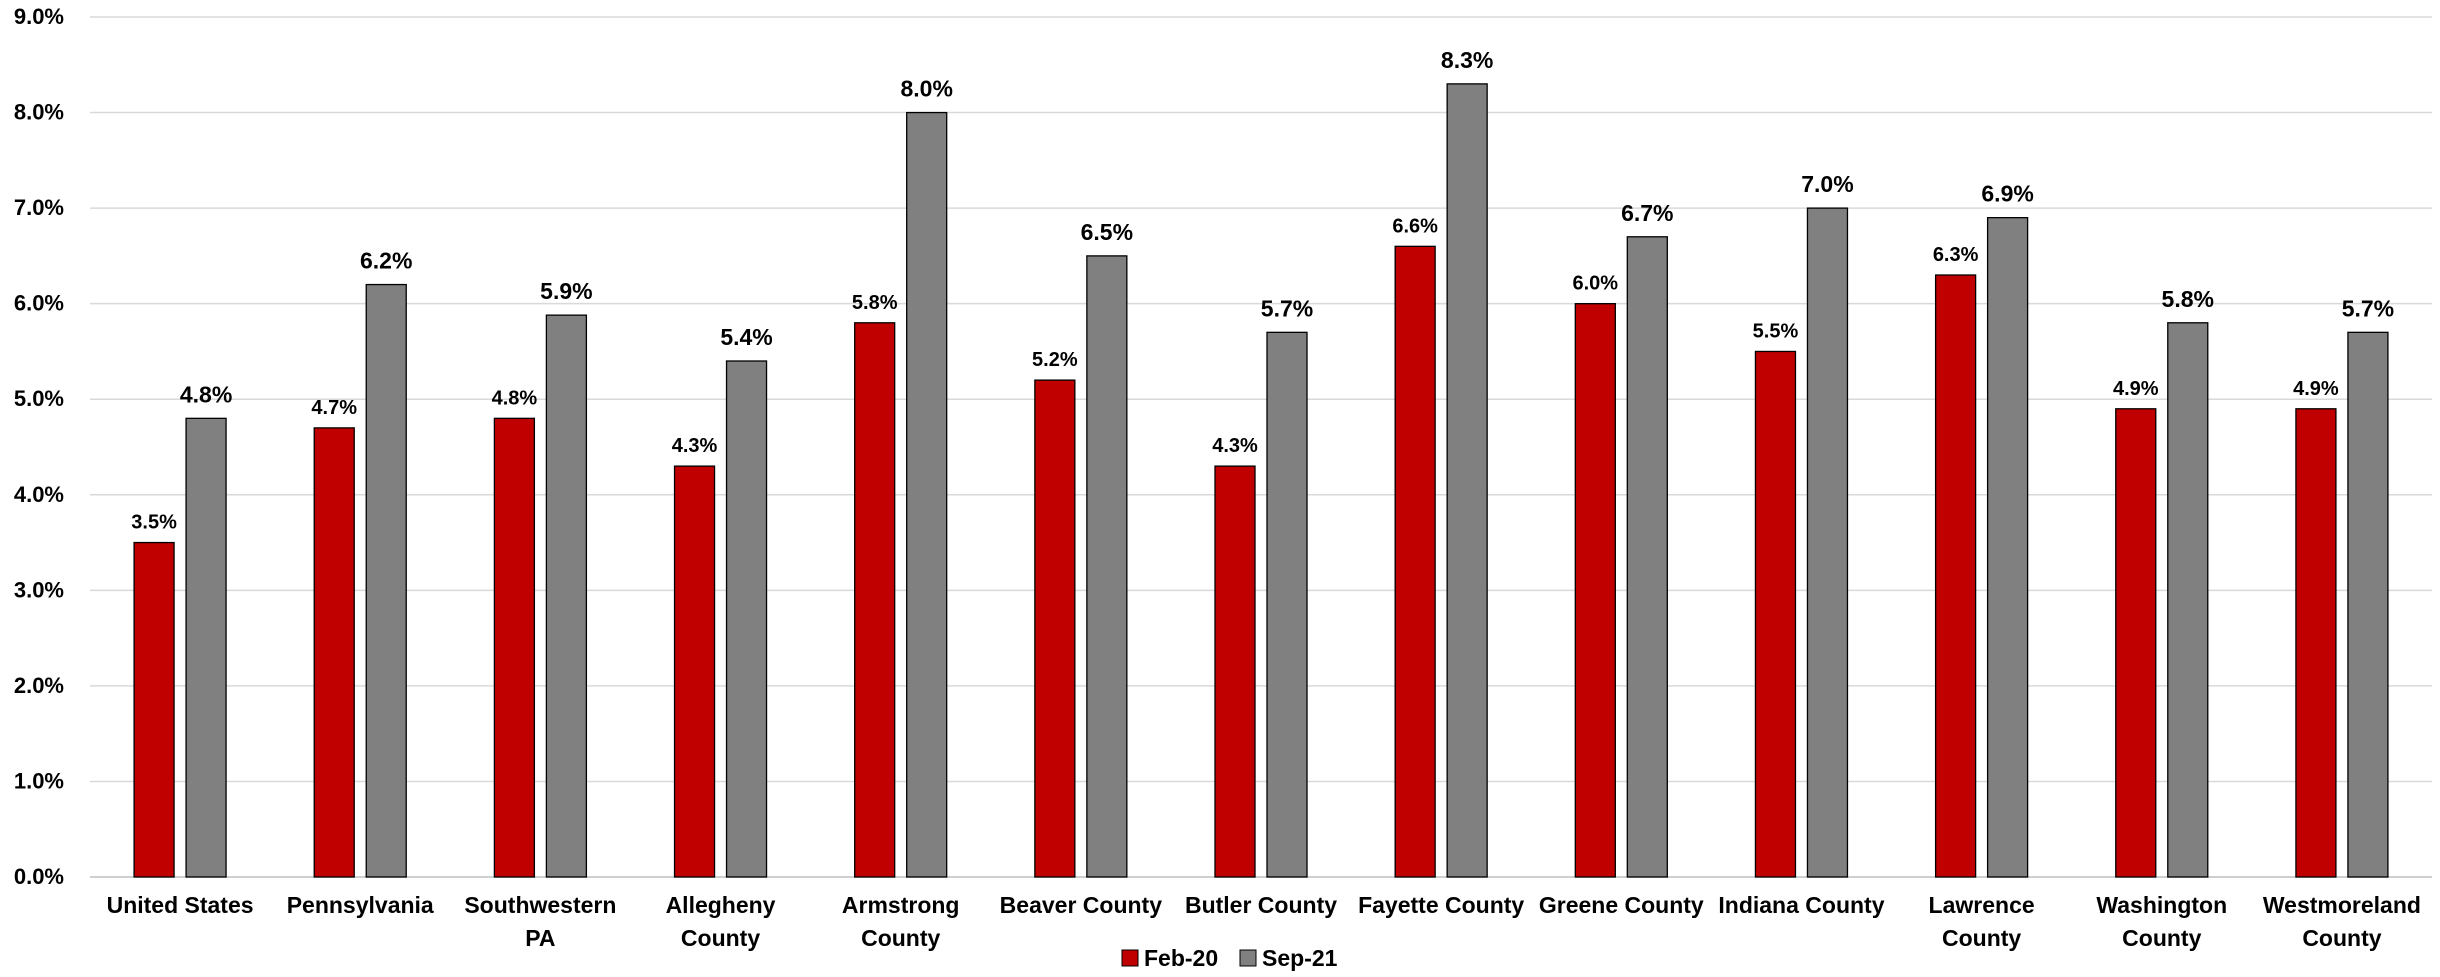  Describe the element at coordinates (39, 303) in the screenshot. I see `y-tick-label: 6.0%` at that location.